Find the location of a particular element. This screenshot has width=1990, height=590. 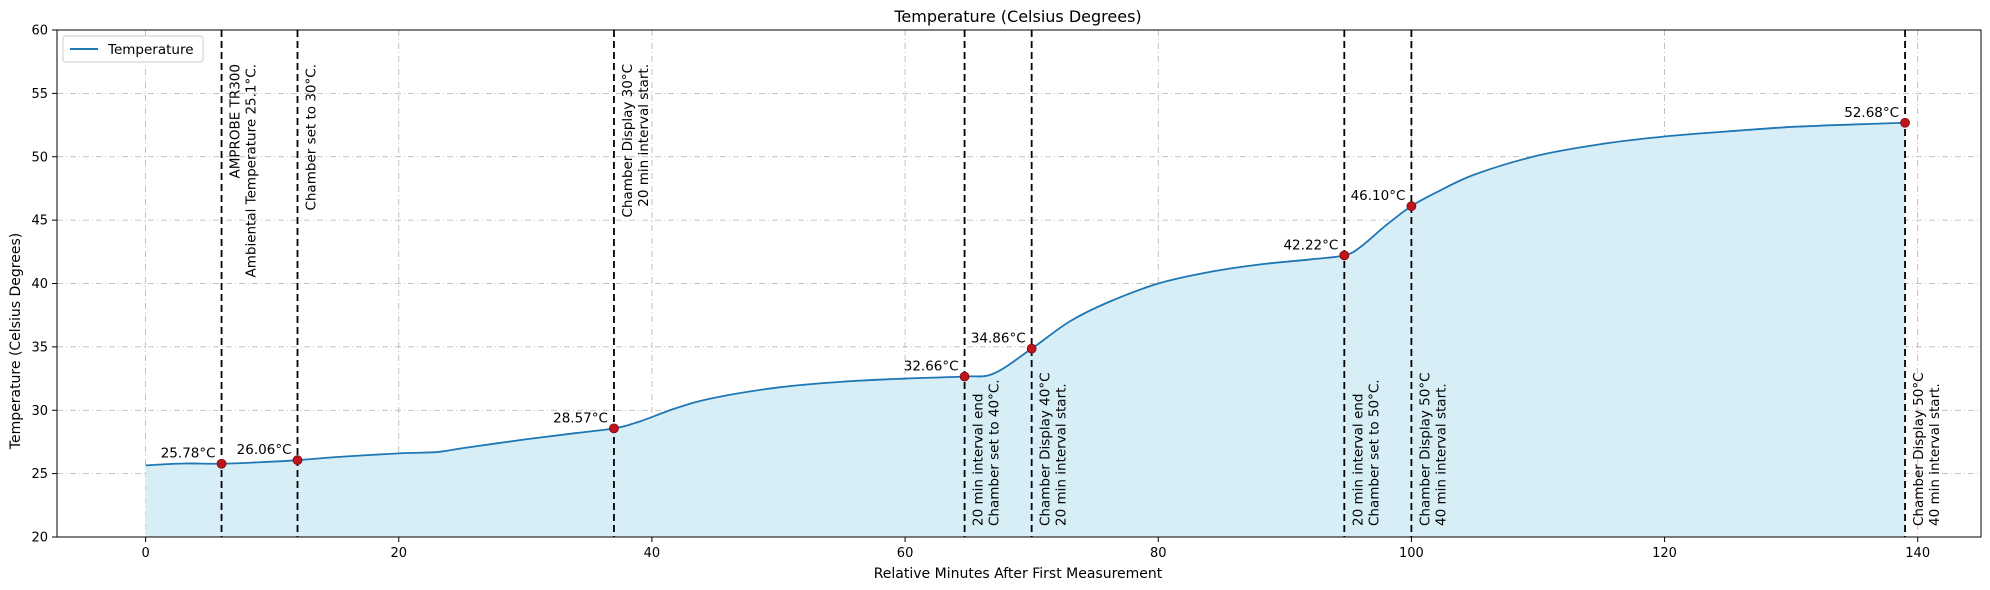

event-label: Ambiental Temperature 25.1°C. is located at coordinates (252, 171).